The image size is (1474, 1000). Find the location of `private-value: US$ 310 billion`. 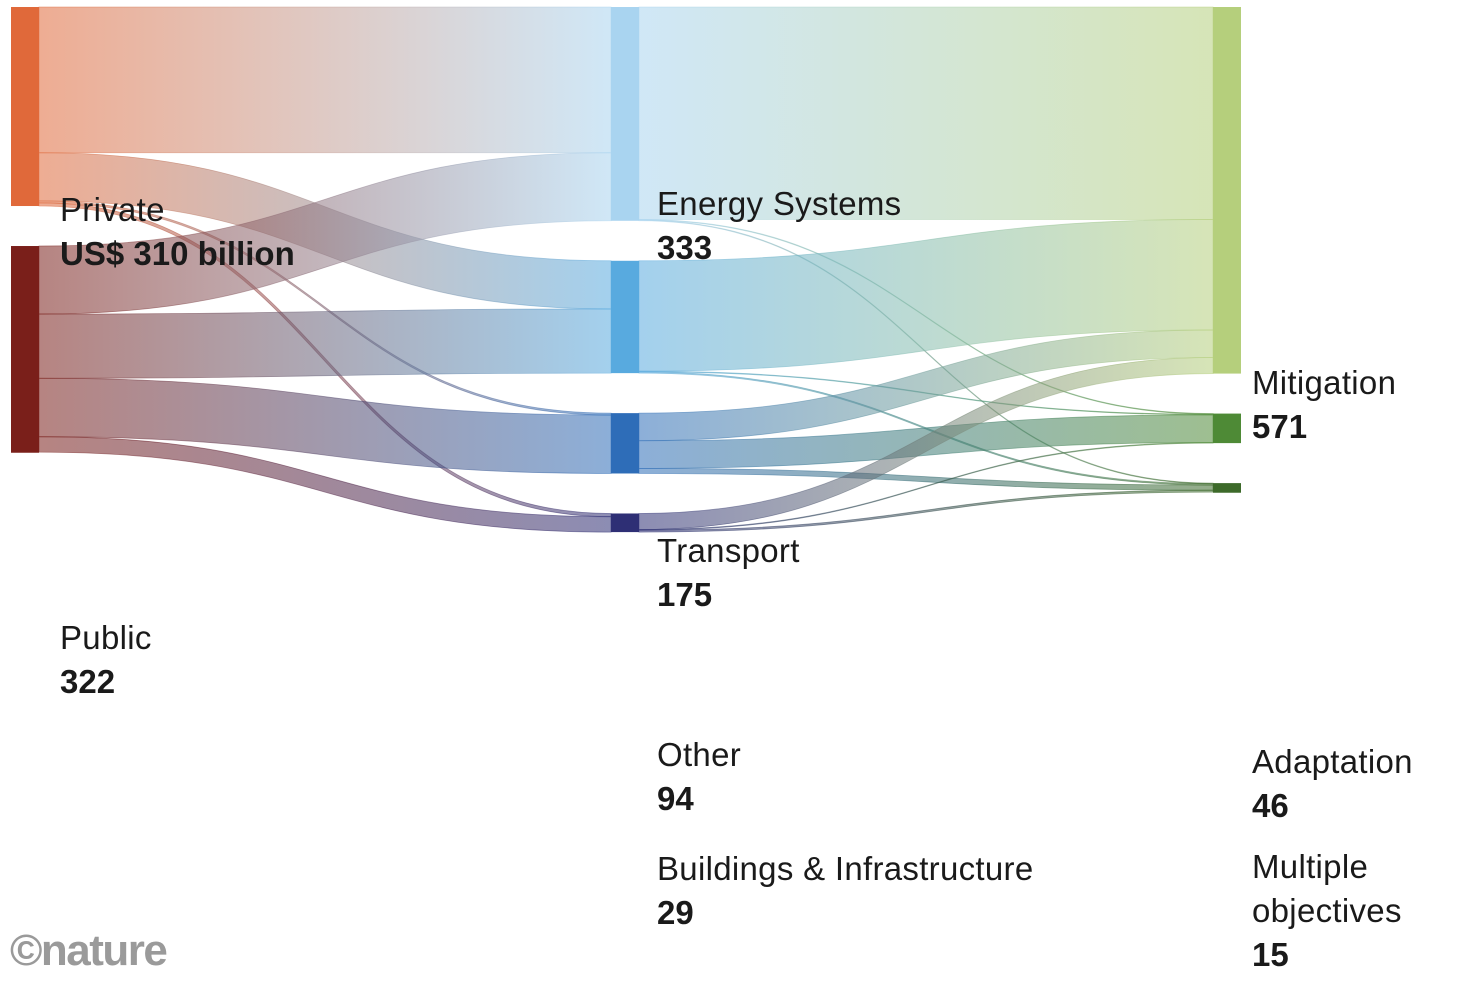

private-value: US$ 310 billion is located at coordinates (177, 253).